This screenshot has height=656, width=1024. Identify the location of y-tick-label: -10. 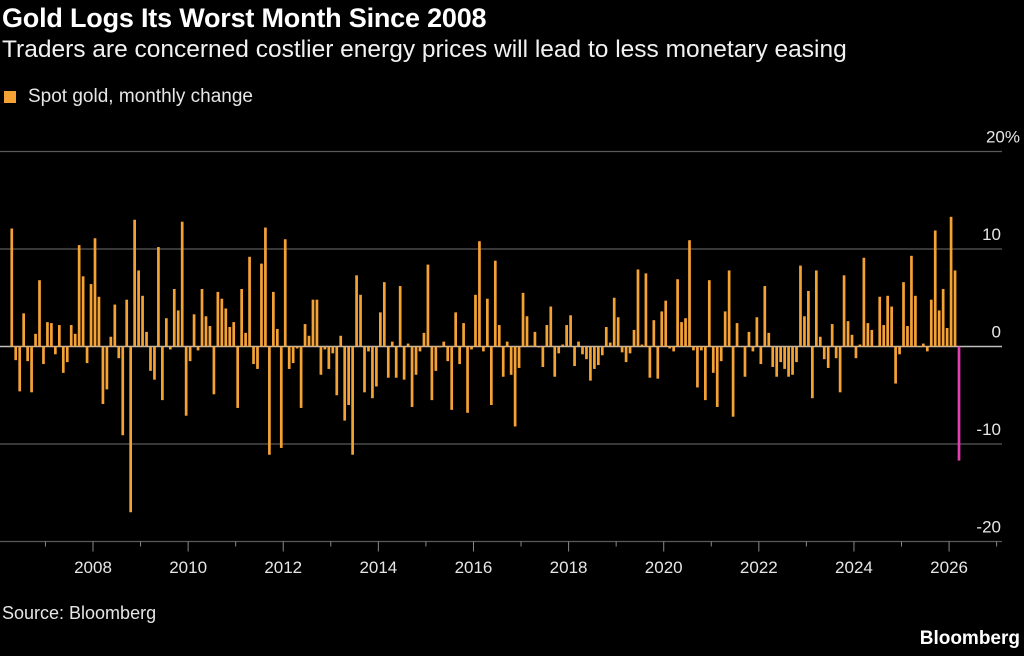
(988, 429).